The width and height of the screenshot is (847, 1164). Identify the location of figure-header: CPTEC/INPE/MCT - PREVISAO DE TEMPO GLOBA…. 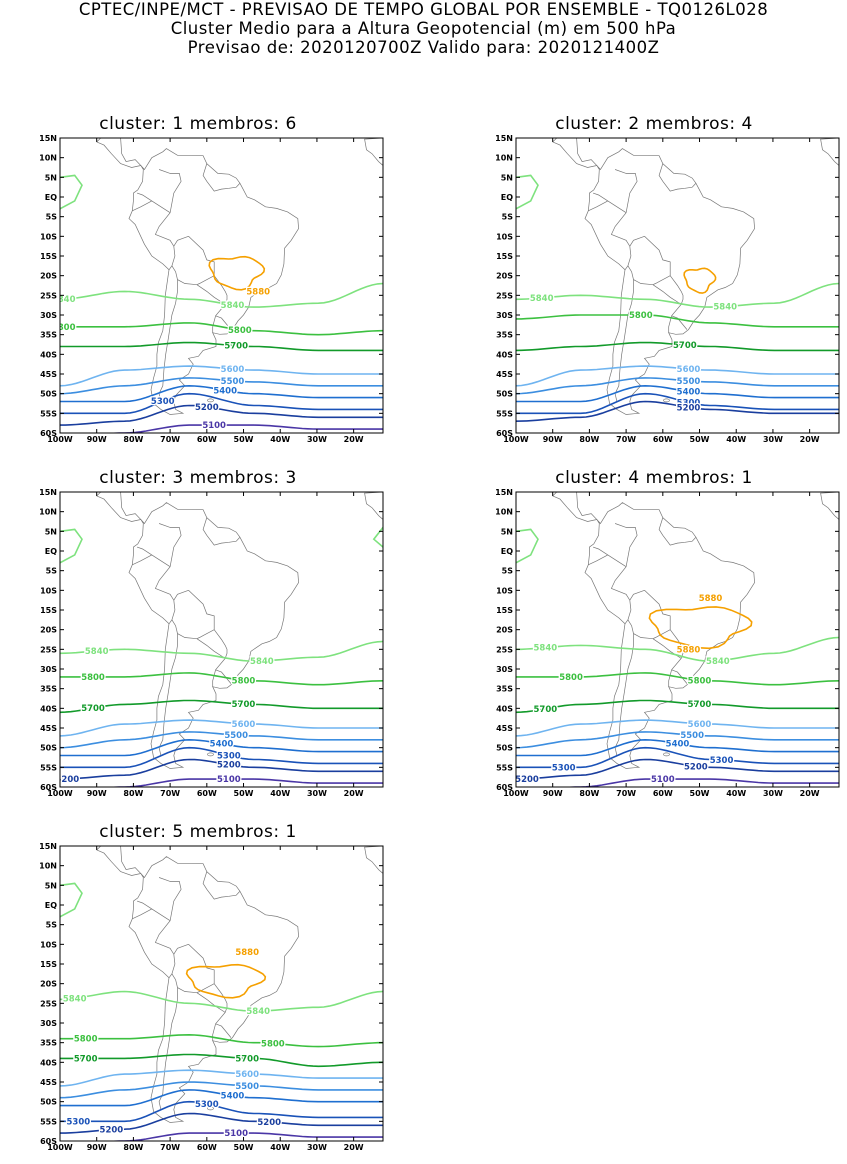
(423, 28).